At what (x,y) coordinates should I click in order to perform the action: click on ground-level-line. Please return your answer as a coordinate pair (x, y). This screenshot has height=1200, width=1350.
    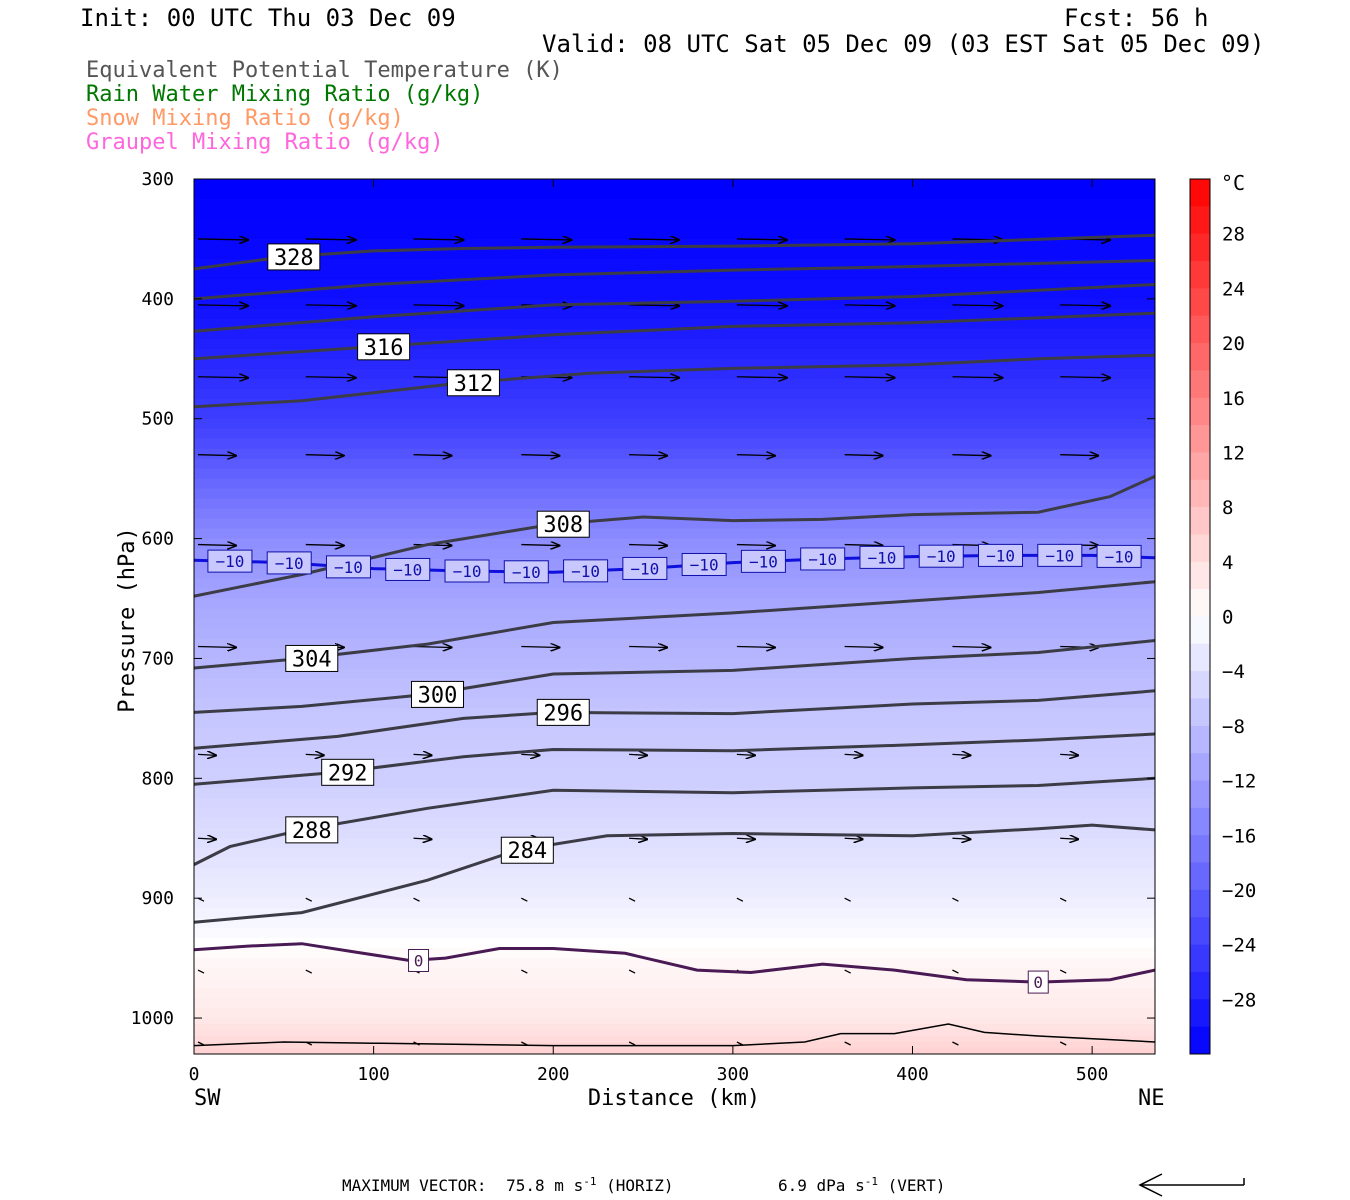
    Looking at the image, I should click on (674, 1035).